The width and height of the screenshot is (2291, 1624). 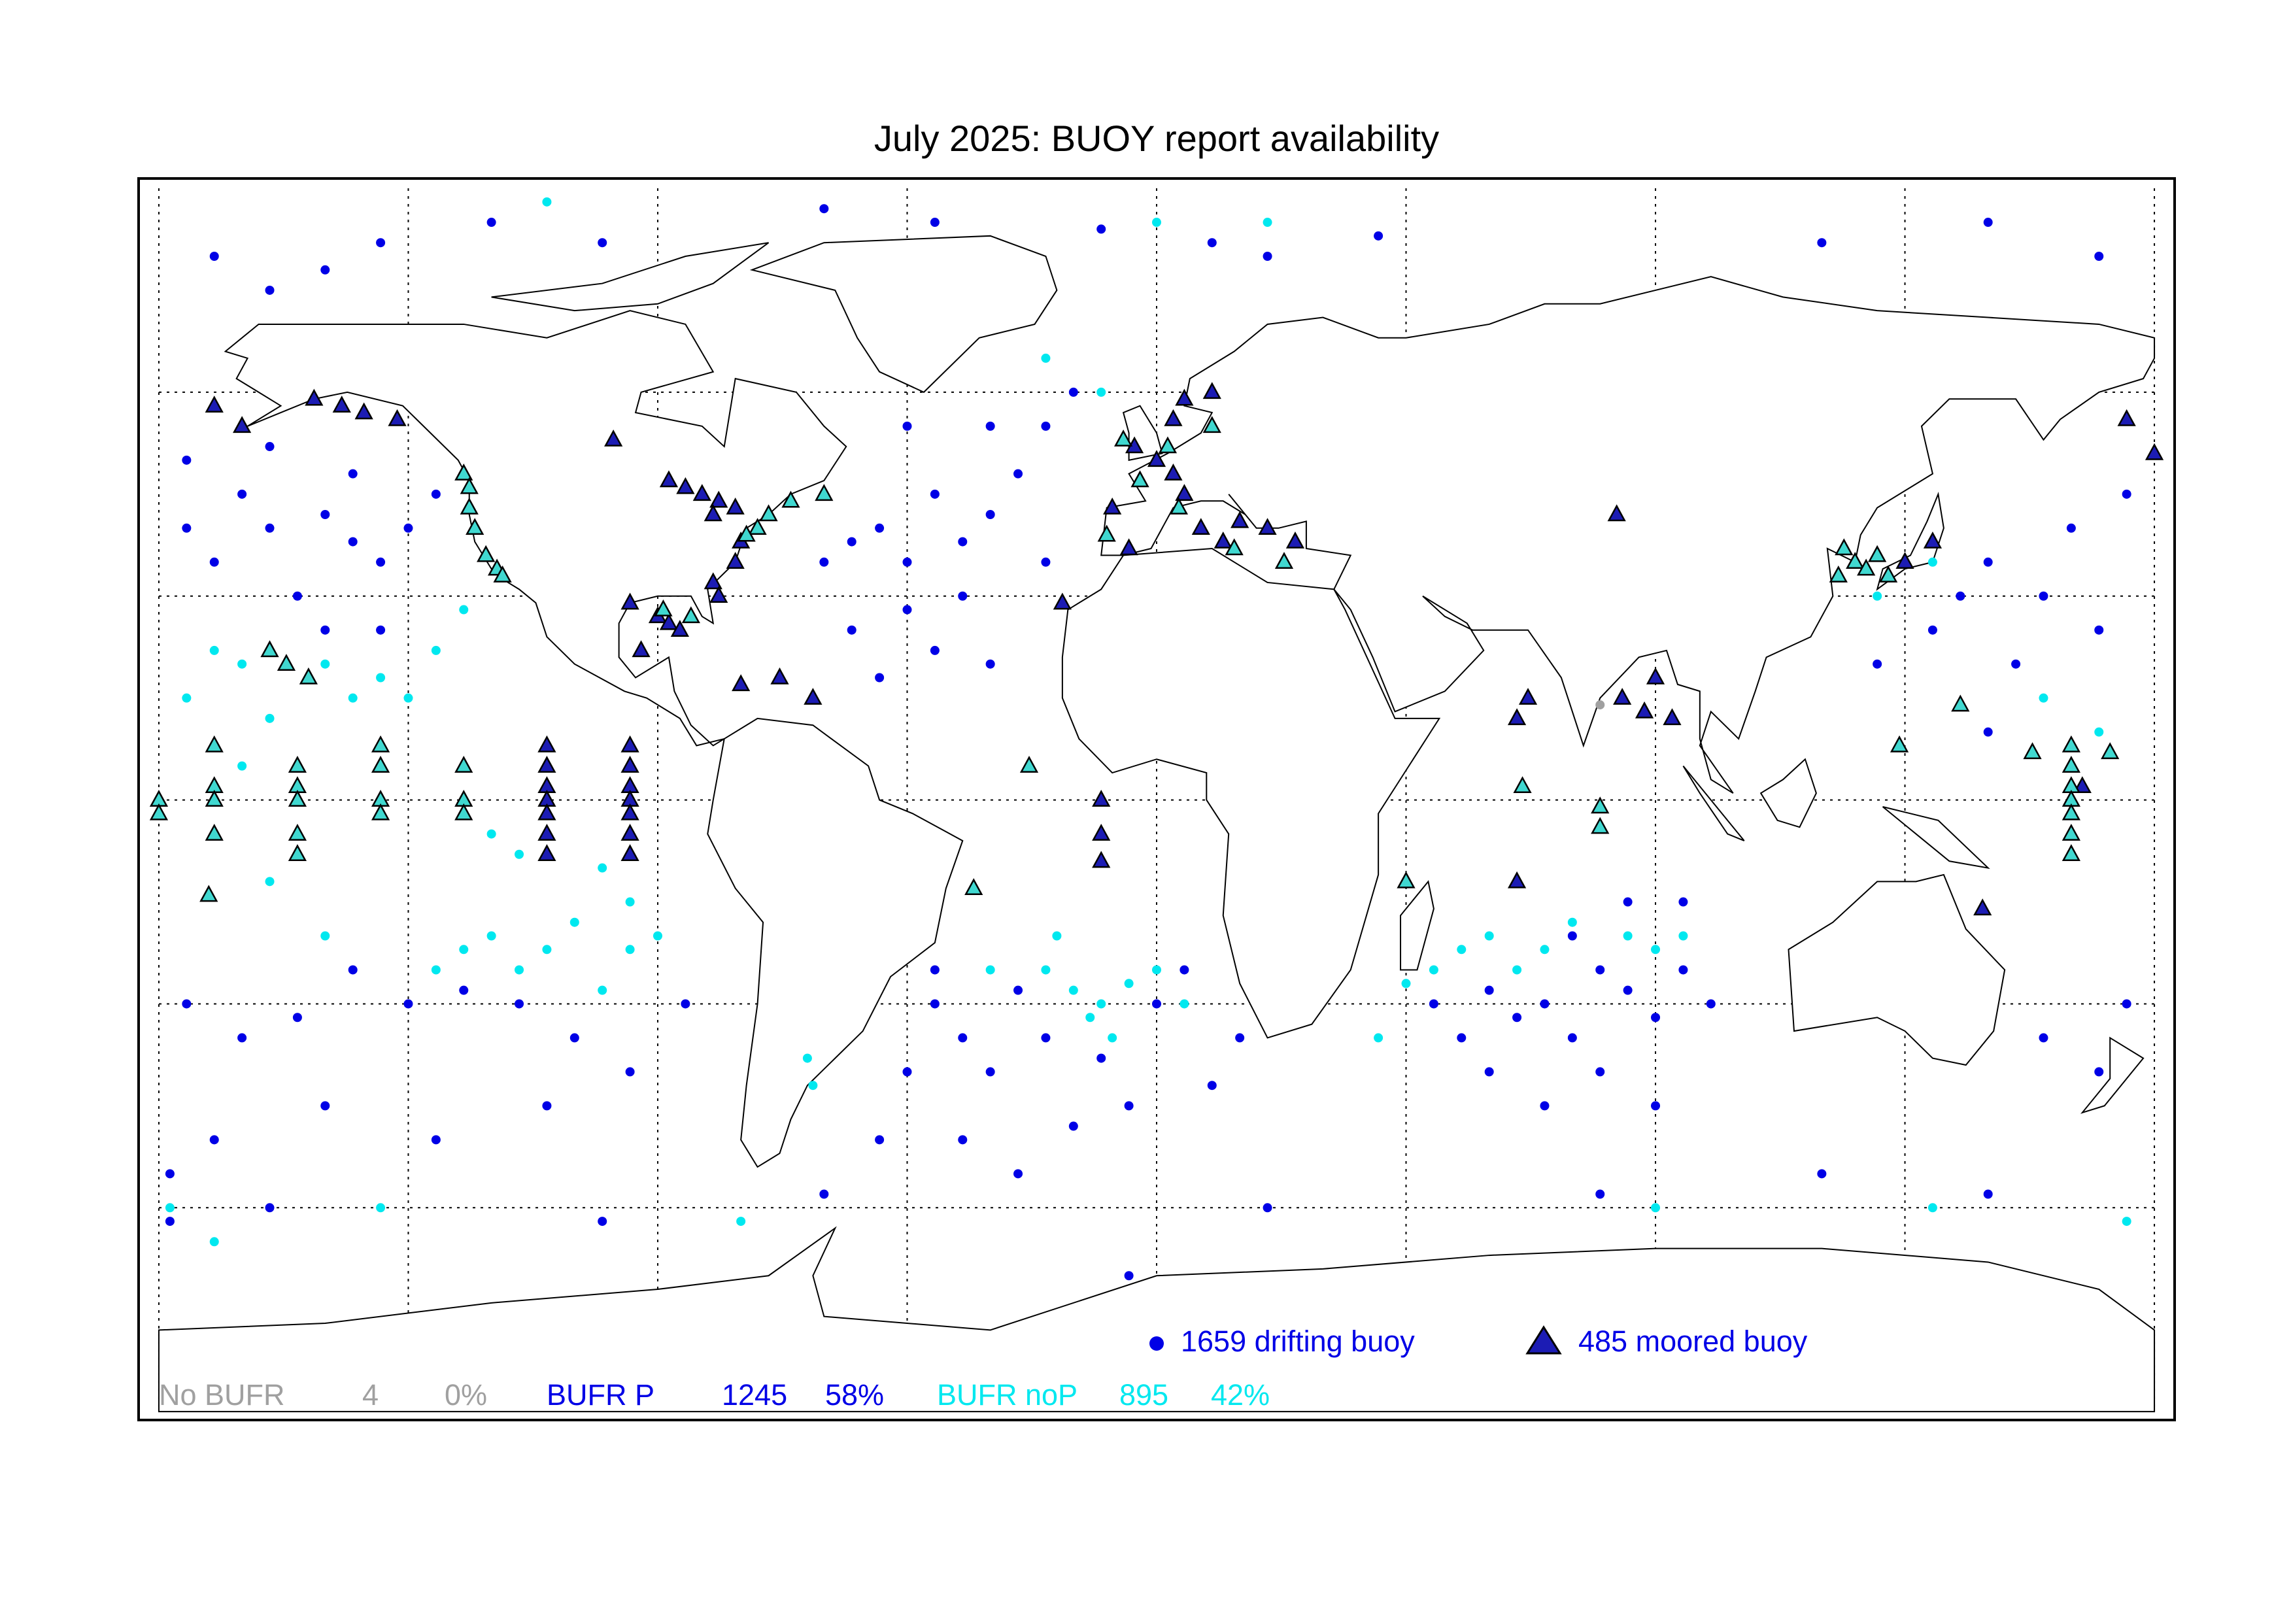 What do you see at coordinates (536, 528) in the screenshot?
I see `north-america` at bounding box center [536, 528].